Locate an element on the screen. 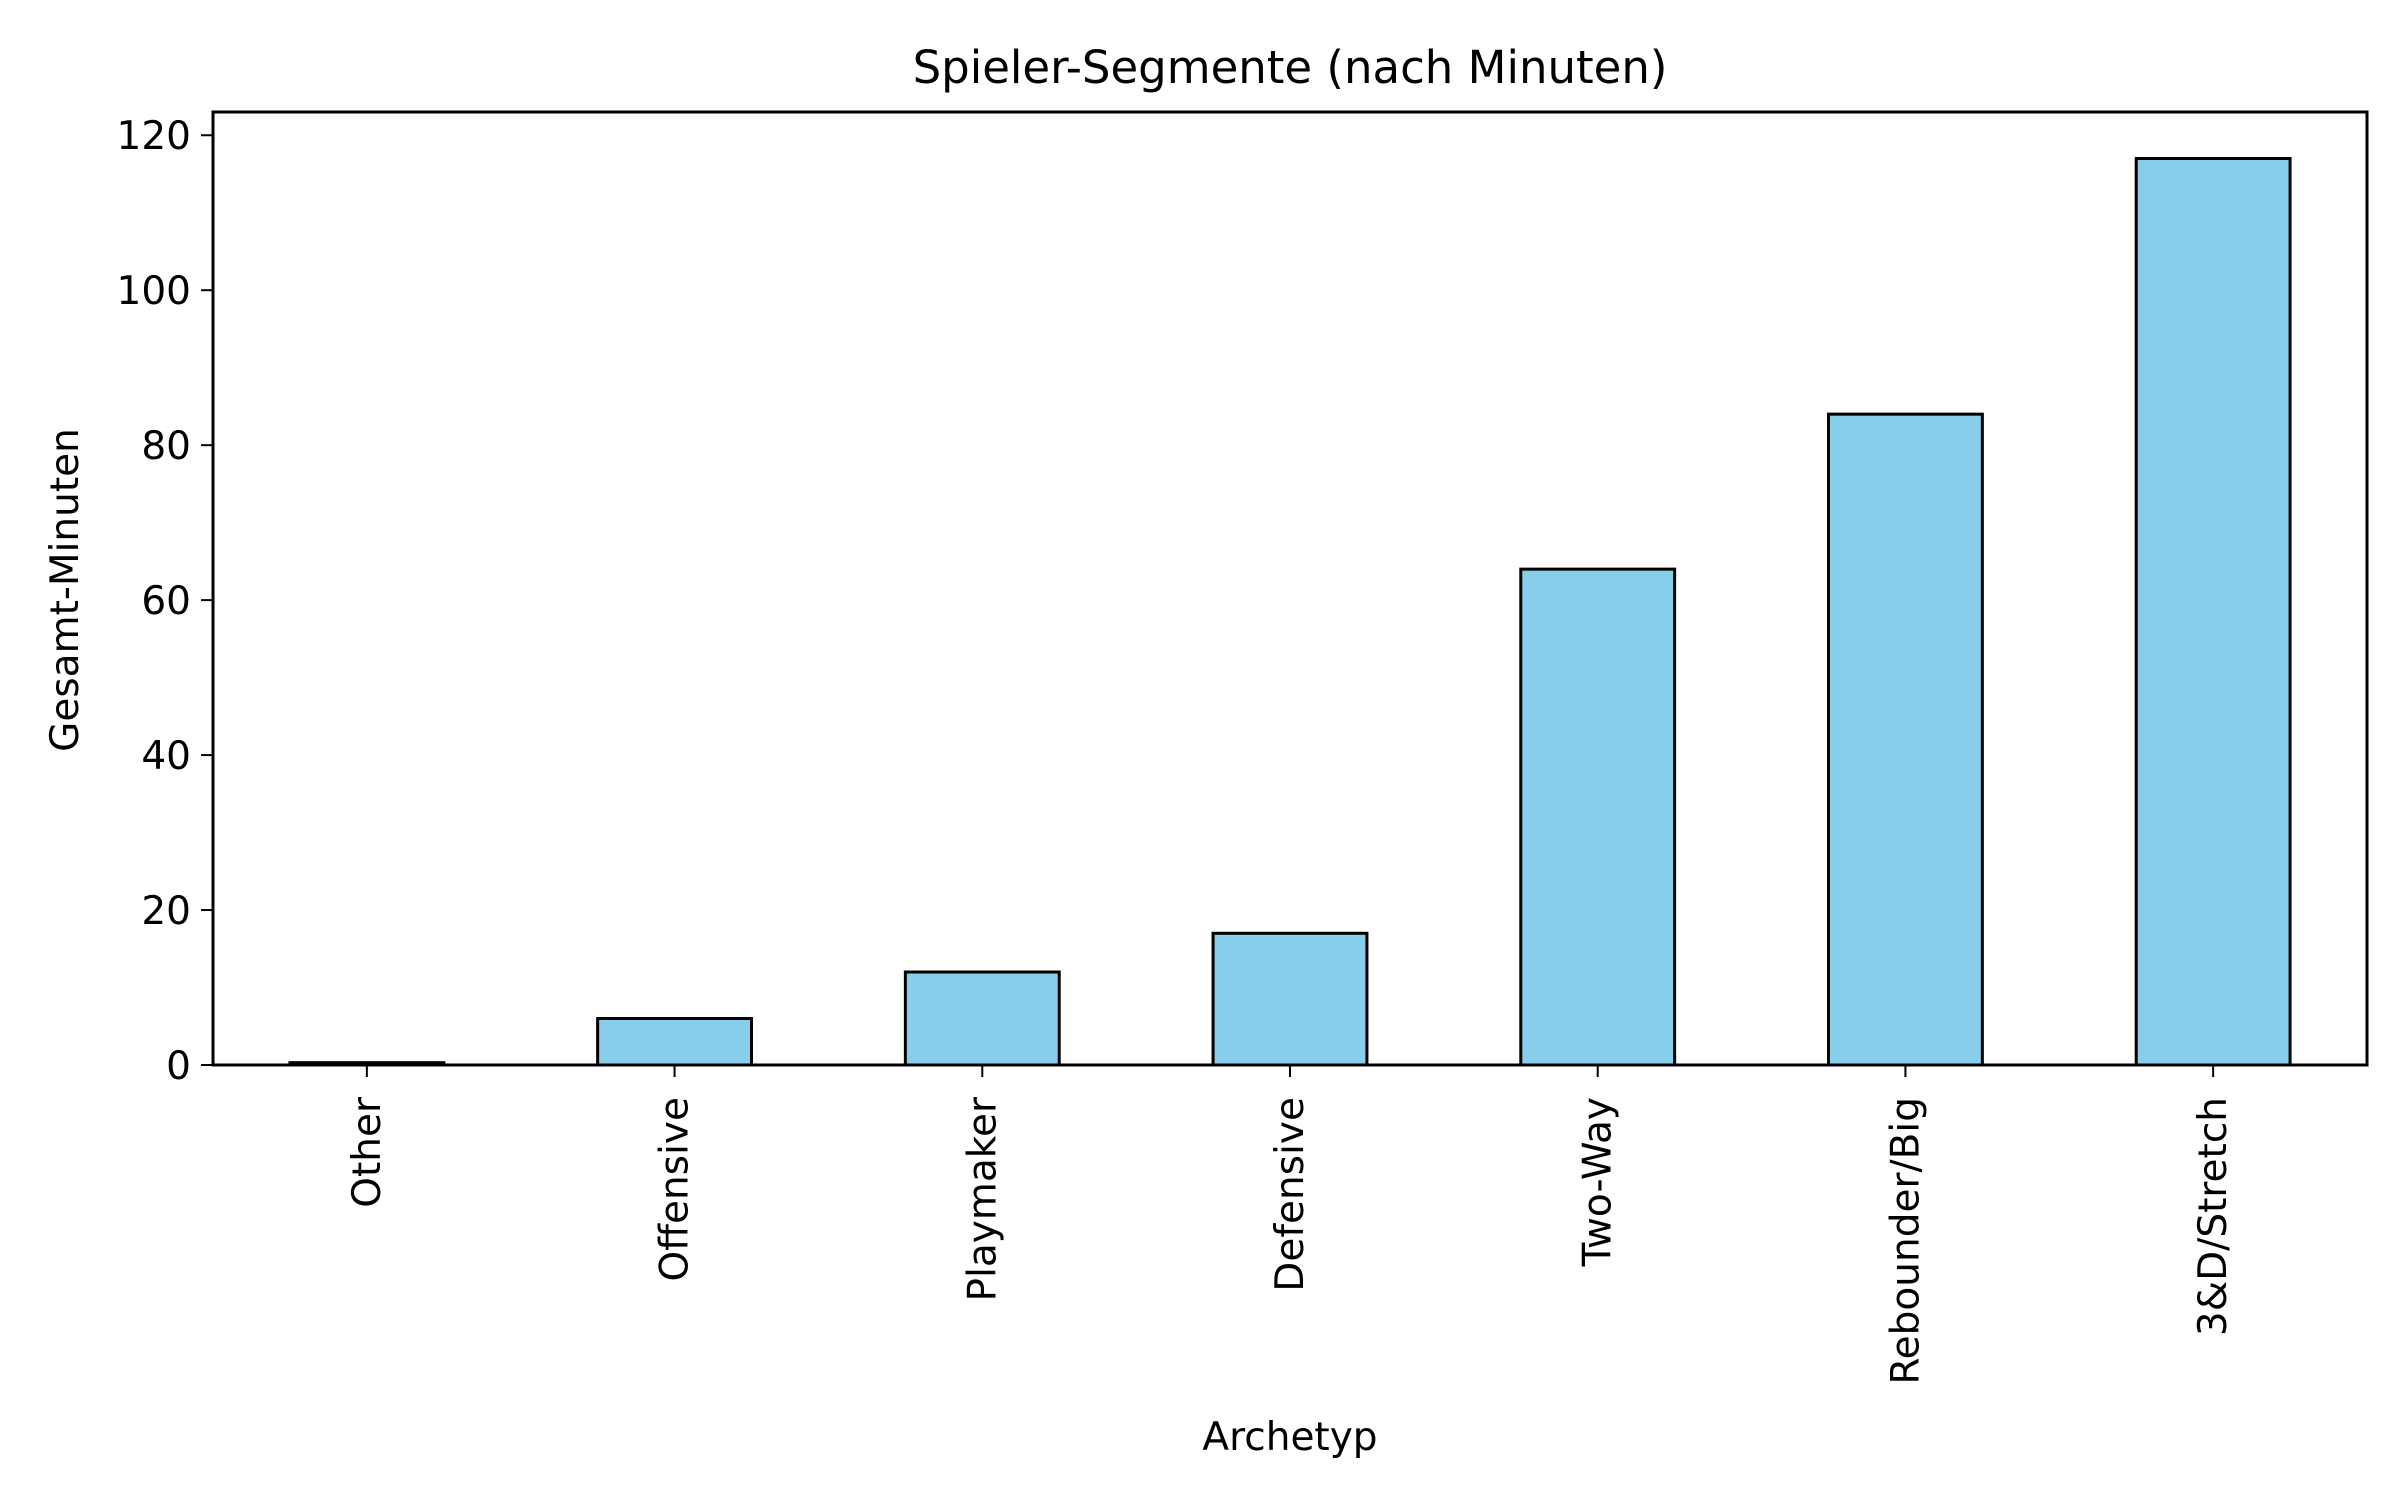 Image resolution: width=2400 pixels, height=1504 pixels. bar-two-way is located at coordinates (1598, 817).